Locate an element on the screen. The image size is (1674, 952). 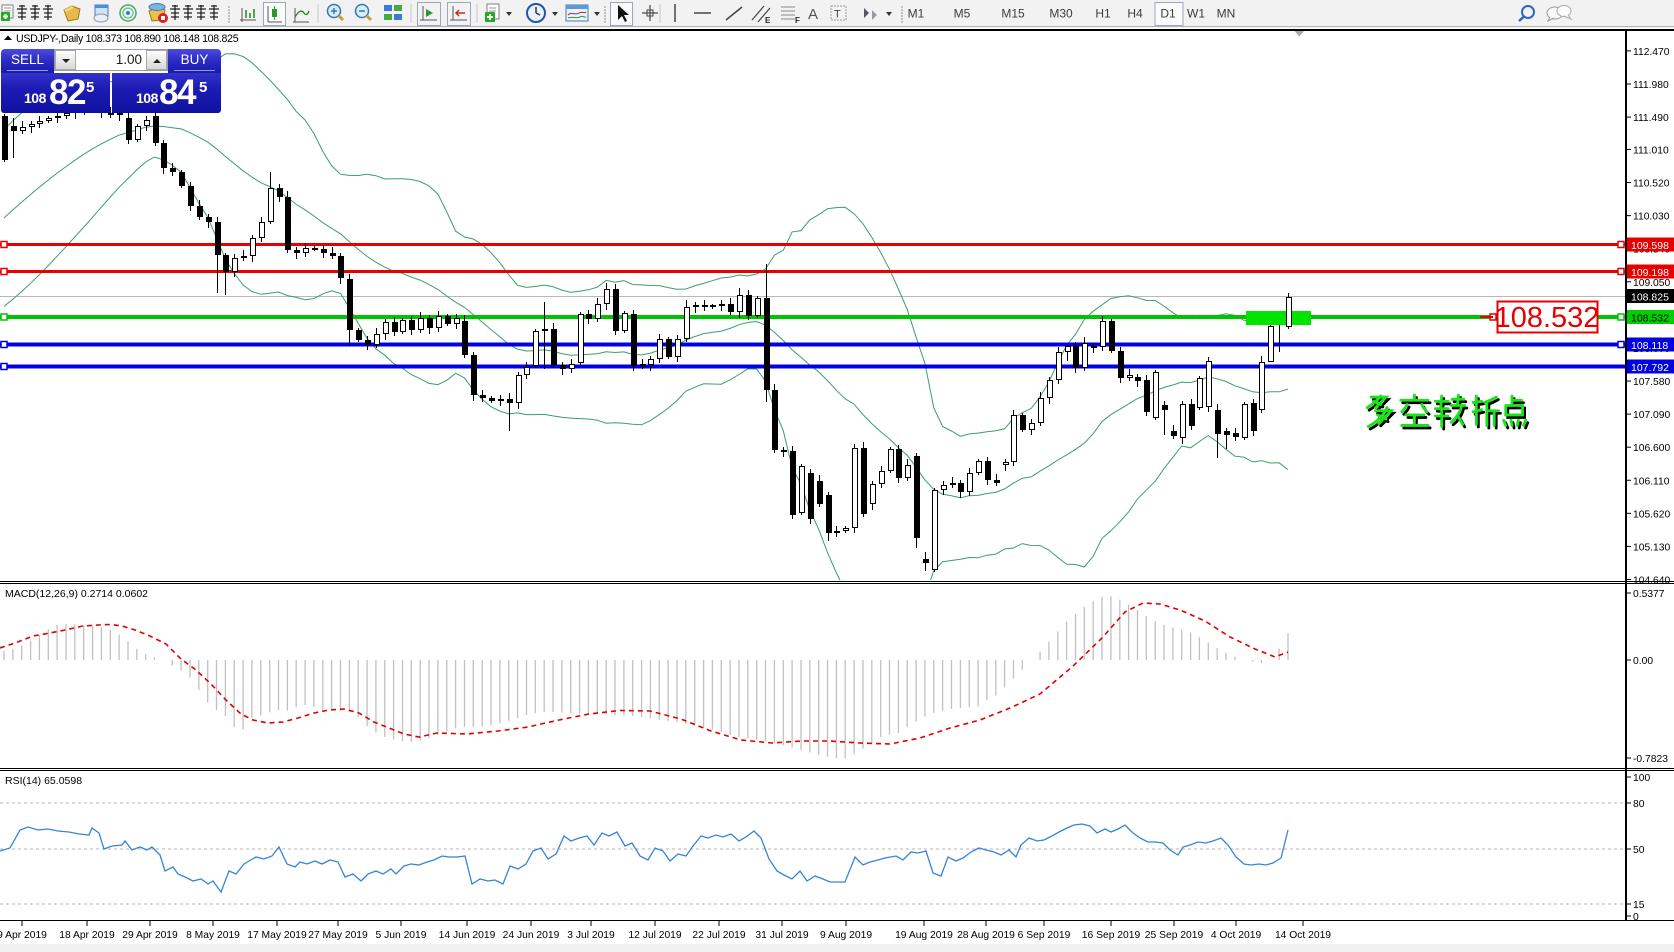
svg-text: 80 is located at coordinates (1639, 804).